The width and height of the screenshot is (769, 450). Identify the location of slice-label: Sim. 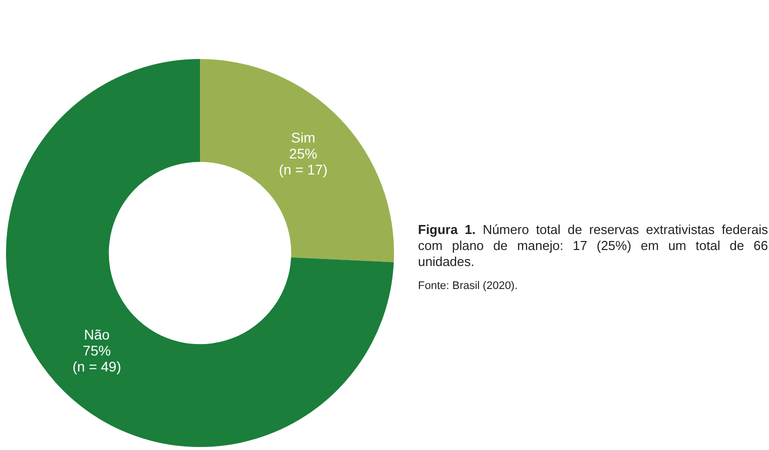
(303, 137).